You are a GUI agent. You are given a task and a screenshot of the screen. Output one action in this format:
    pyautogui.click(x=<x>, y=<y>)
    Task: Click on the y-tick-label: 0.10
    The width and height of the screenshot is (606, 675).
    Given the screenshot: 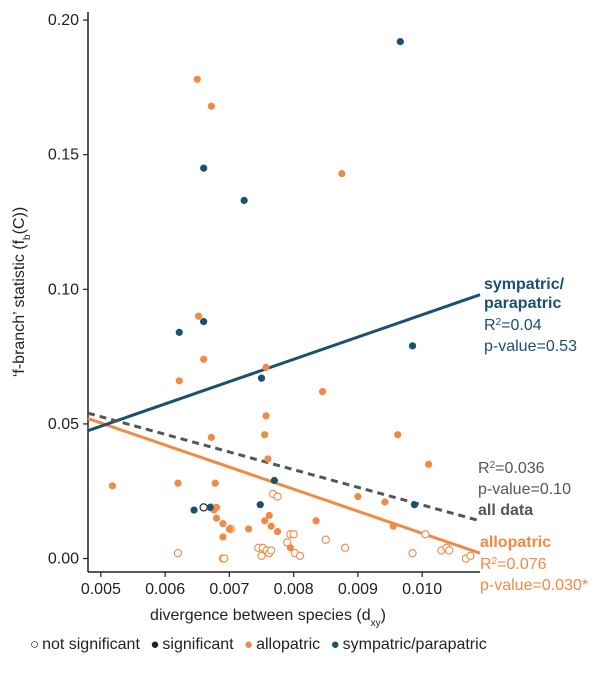 What is the action you would take?
    pyautogui.click(x=63, y=289)
    